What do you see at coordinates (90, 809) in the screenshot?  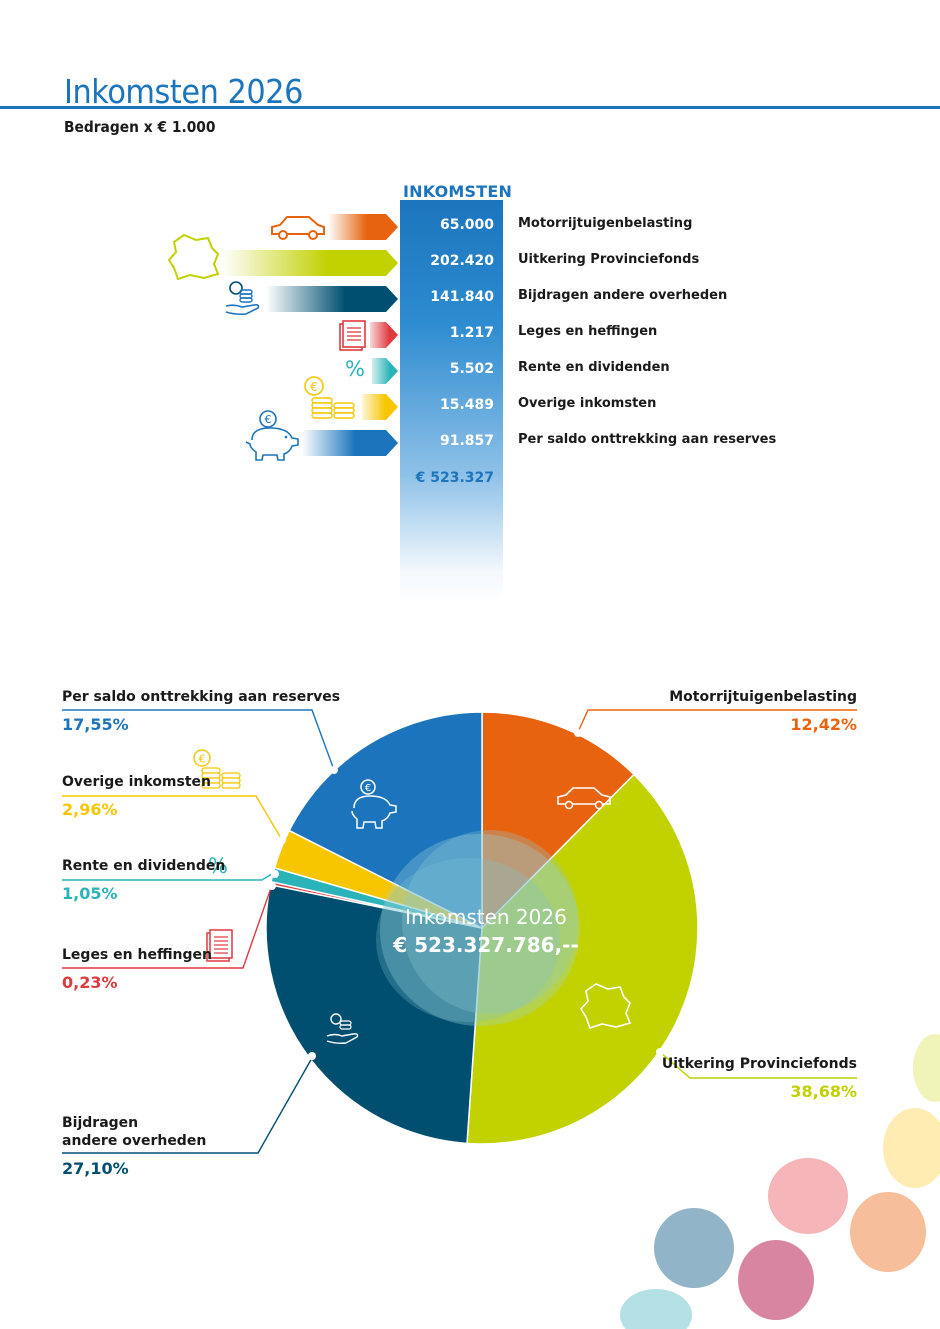 I see `callout-percent: 2,96%` at bounding box center [90, 809].